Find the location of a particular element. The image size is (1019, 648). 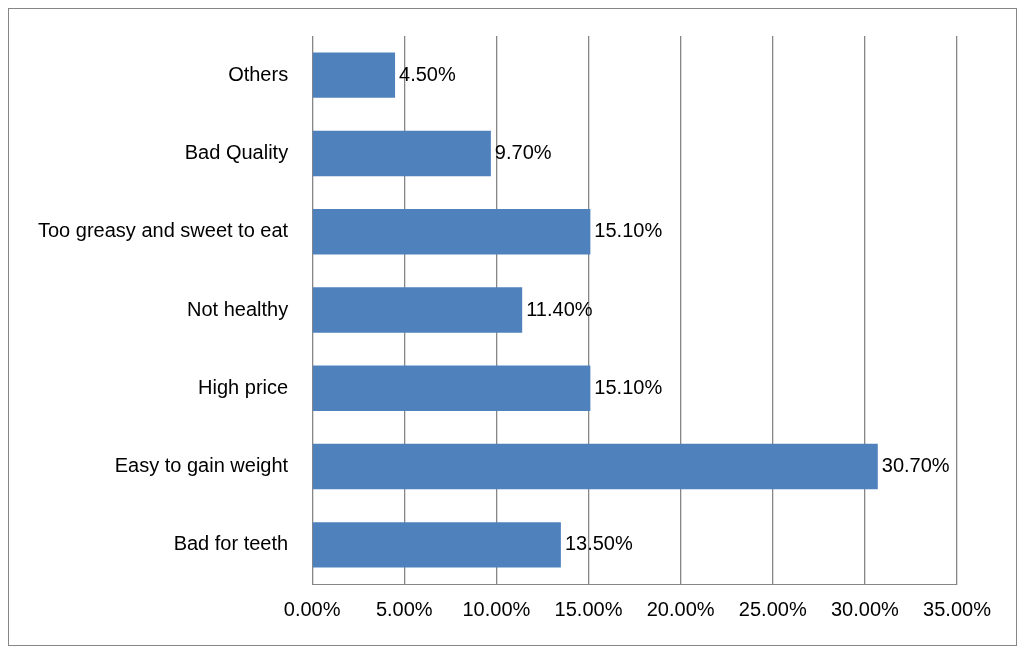

y-tick-label: Easy to gain weight is located at coordinates (201, 465).